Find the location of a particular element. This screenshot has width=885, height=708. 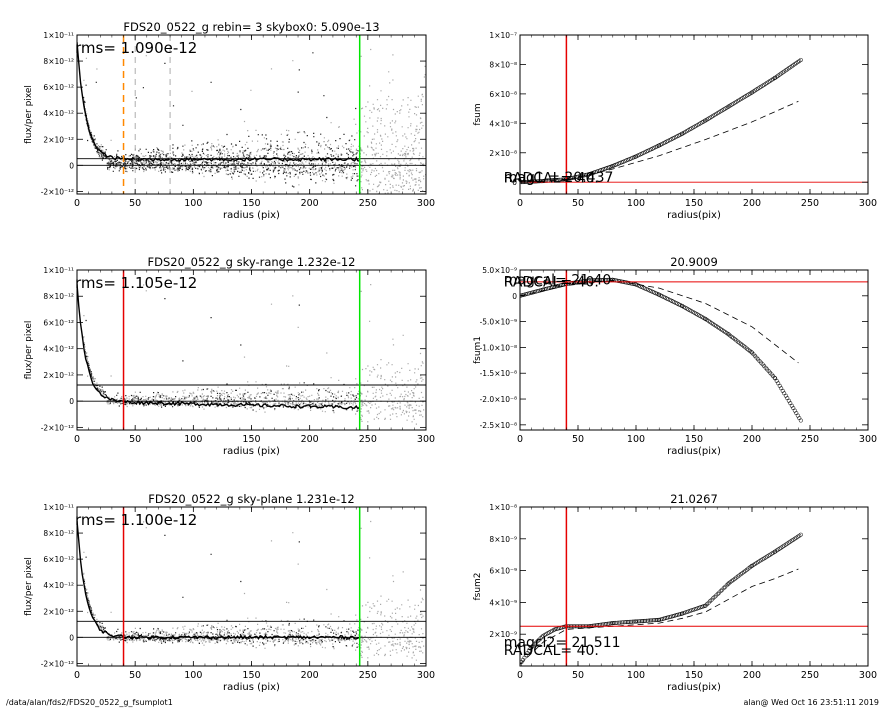

y-tick-label: -5.0×10⁻⁹ is located at coordinates (498, 322).